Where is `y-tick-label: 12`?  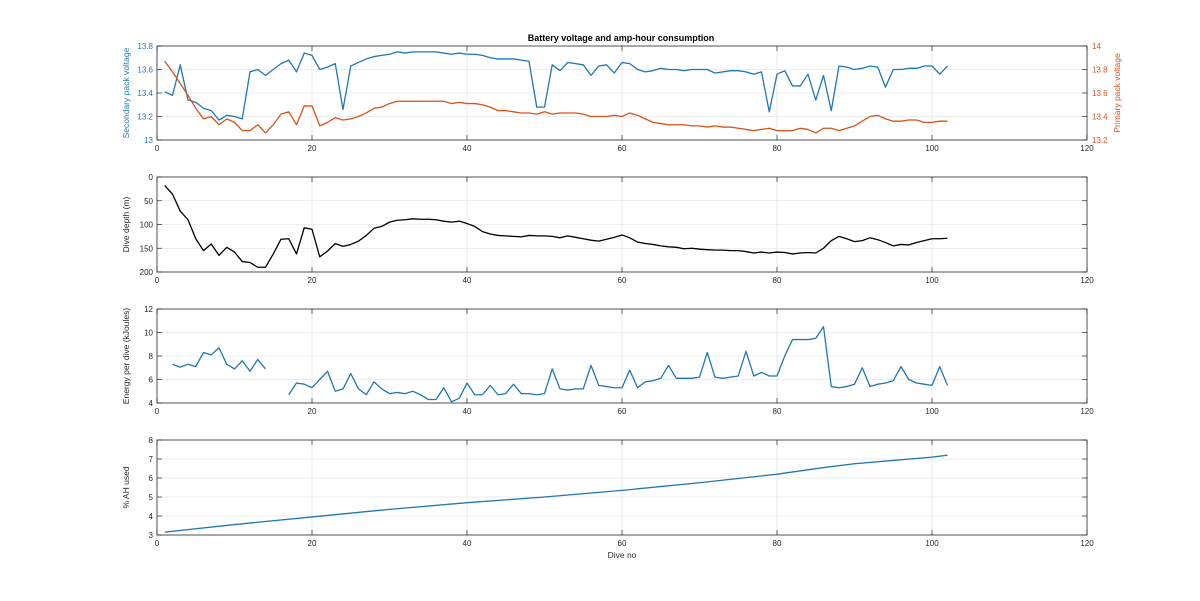
y-tick-label: 12 is located at coordinates (148, 309).